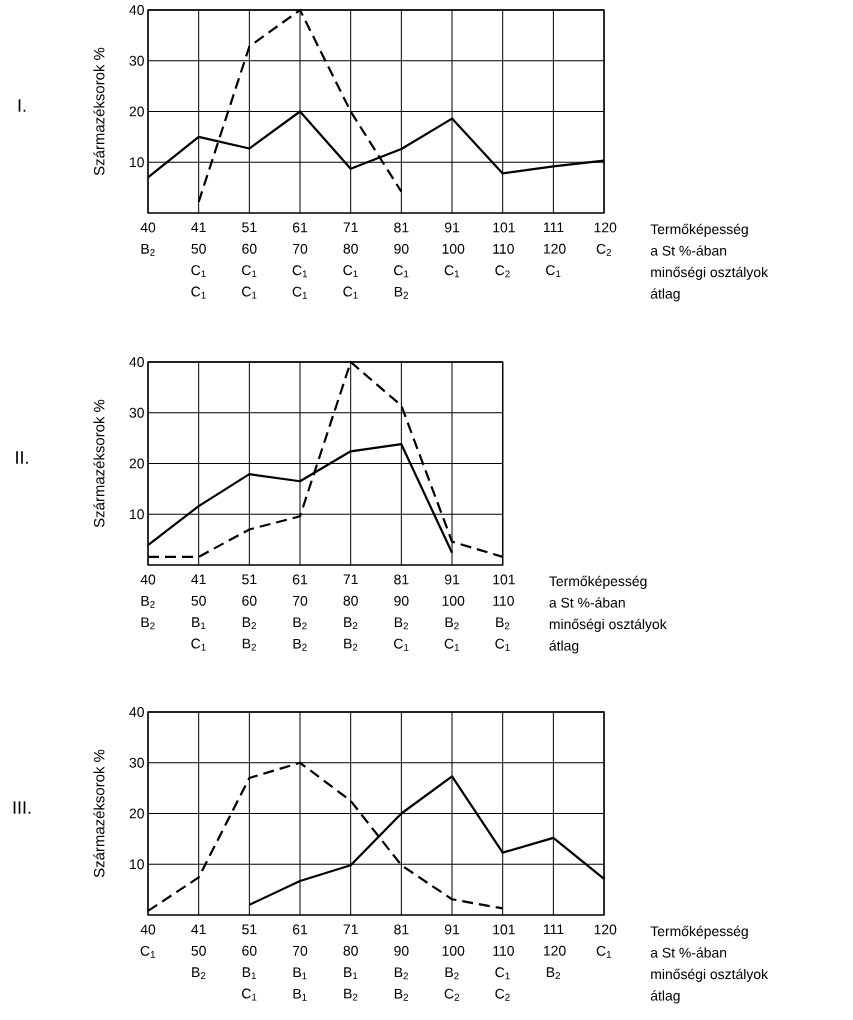  What do you see at coordinates (249, 962) in the screenshot?
I see `x-tick-label: 51 60 B$_{1}$ C$_{1}$` at bounding box center [249, 962].